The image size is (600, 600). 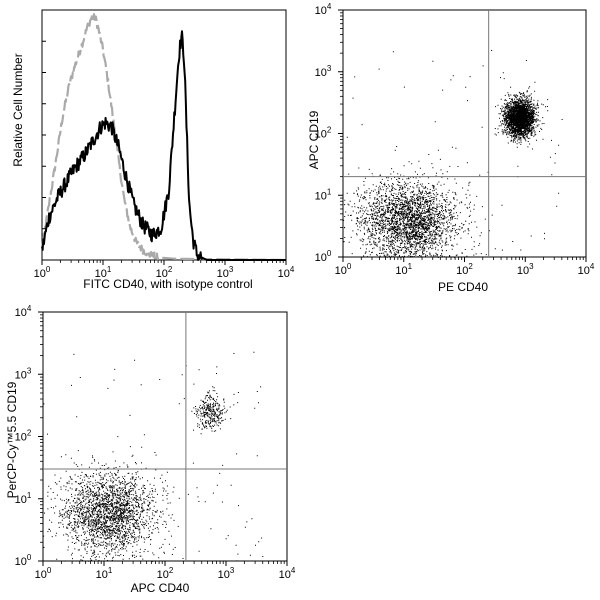 What do you see at coordinates (323, 194) in the screenshot?
I see `scatter-pe-y-tick-label: 10¹` at bounding box center [323, 194].